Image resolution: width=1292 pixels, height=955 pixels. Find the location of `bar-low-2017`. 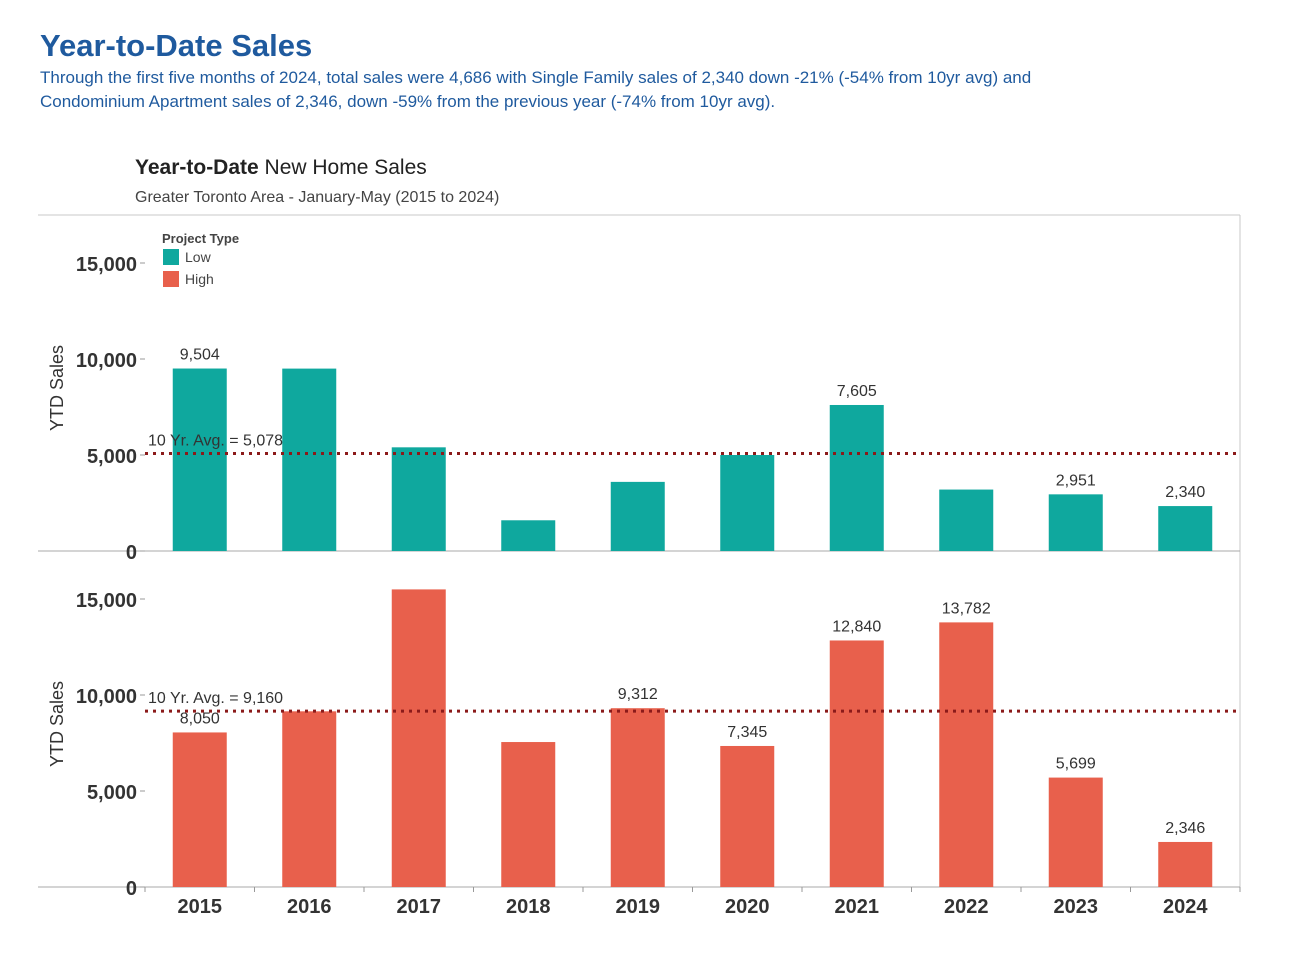

bar-low-2017 is located at coordinates (418, 499).